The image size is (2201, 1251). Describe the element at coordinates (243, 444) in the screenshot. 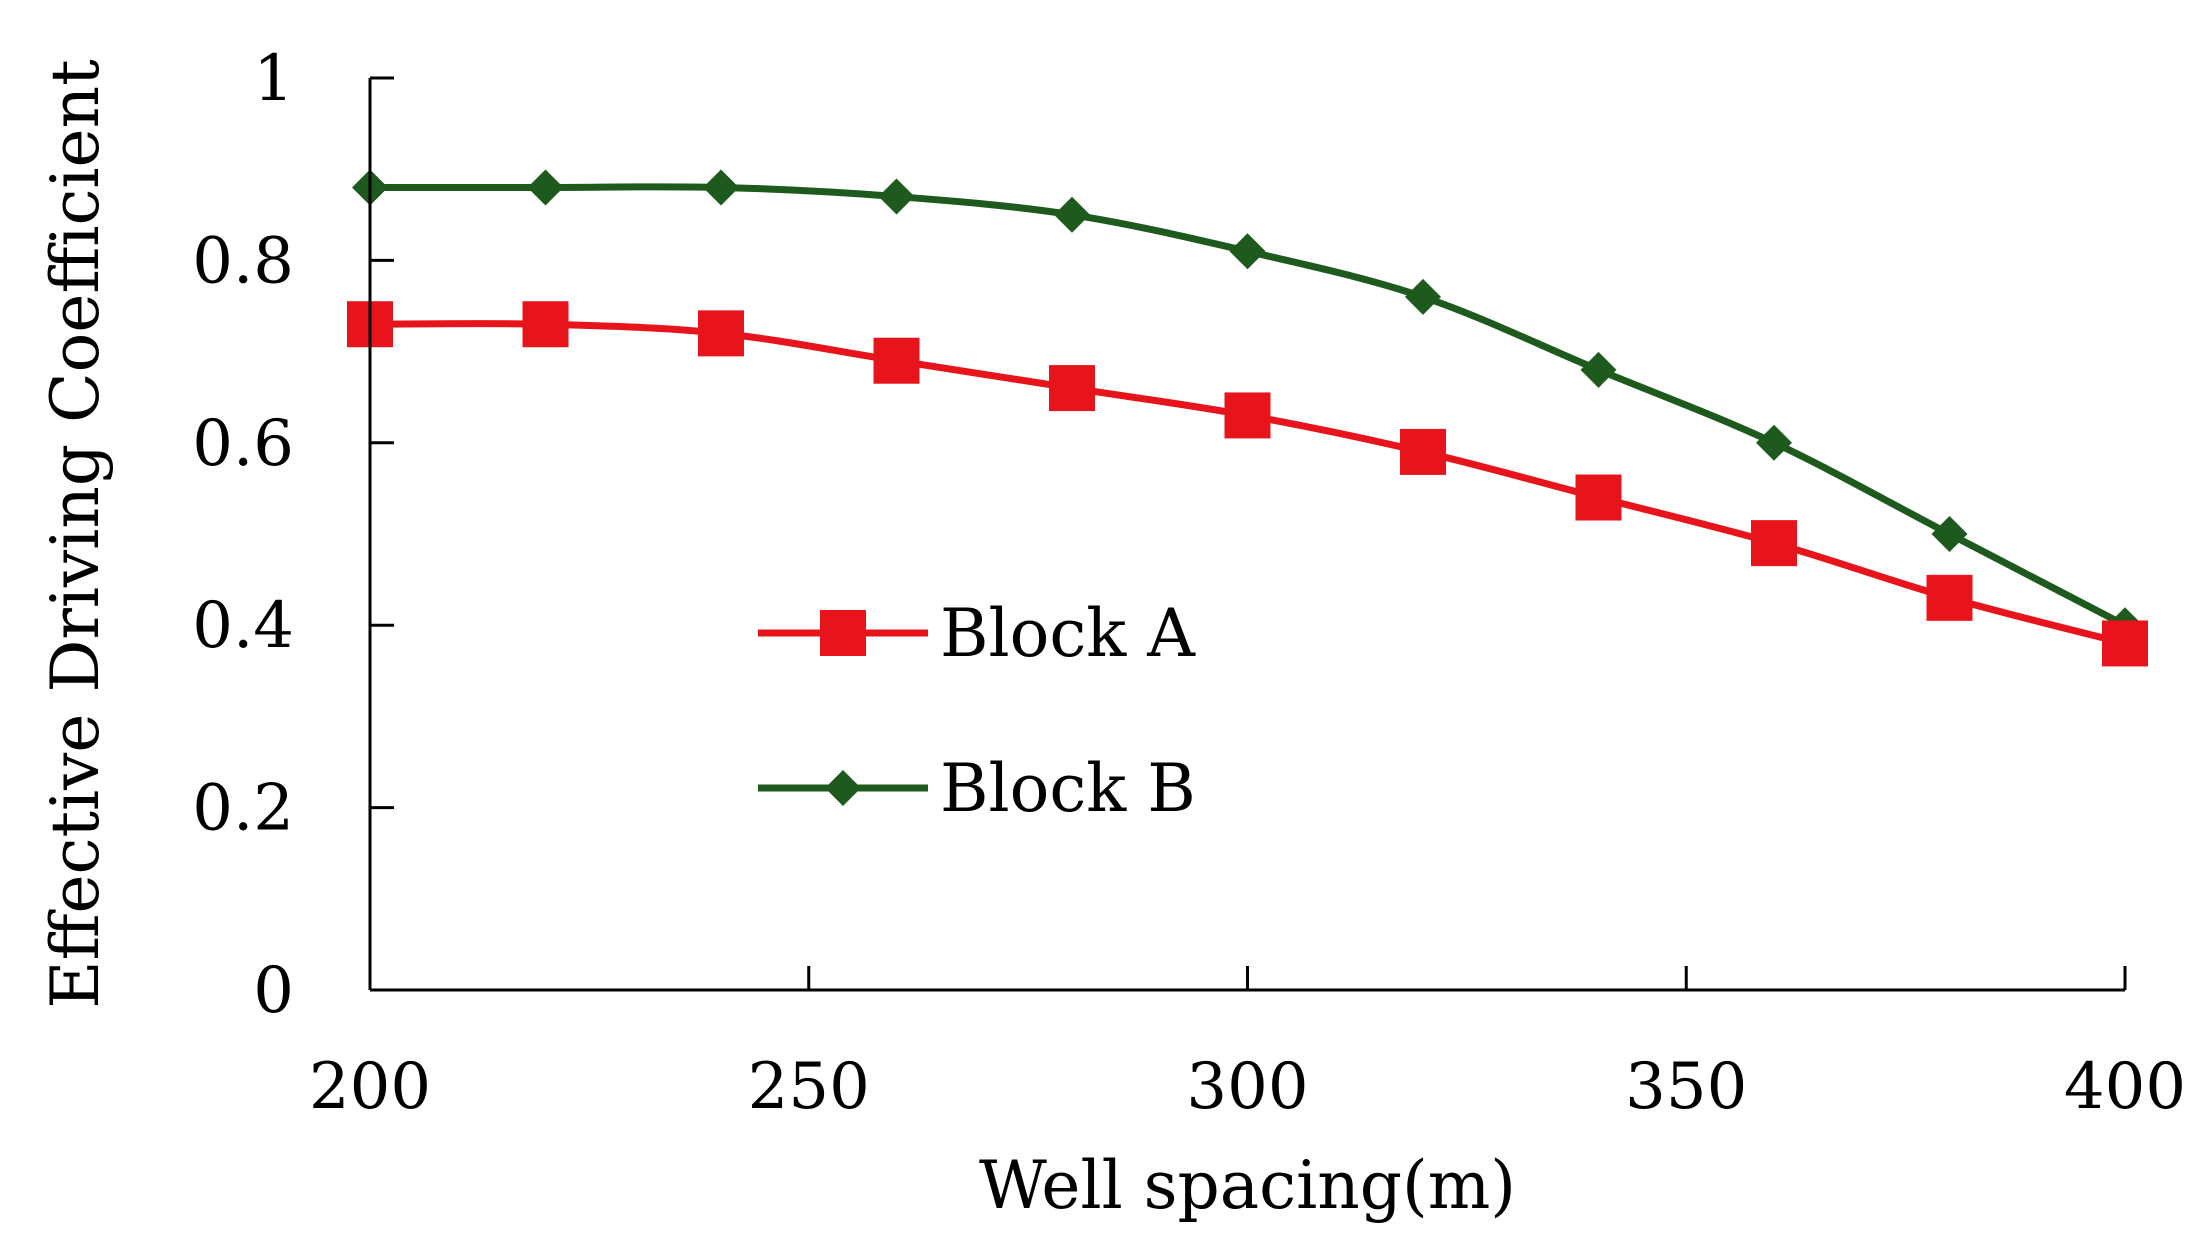

I see `y-tick-label: 0.6` at that location.